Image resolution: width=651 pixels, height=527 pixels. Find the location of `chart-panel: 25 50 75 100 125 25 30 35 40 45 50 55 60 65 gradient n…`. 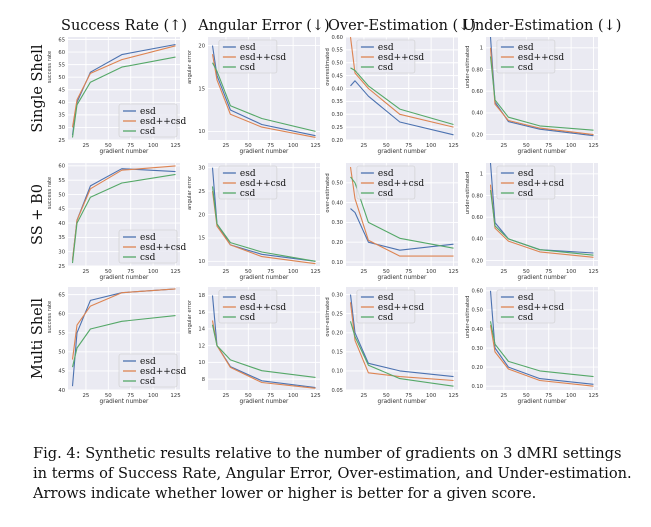

chart-panel: 25 50 75 100 125 25 30 35 40 45 50 55 60 65 gradient n… is located at coordinates (116, 96).